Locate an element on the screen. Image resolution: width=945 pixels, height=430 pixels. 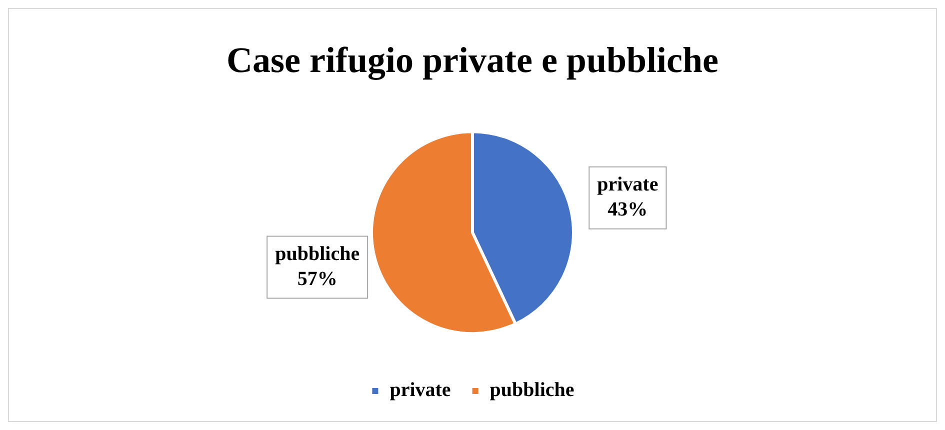
slice-label: private is located at coordinates (627, 185).